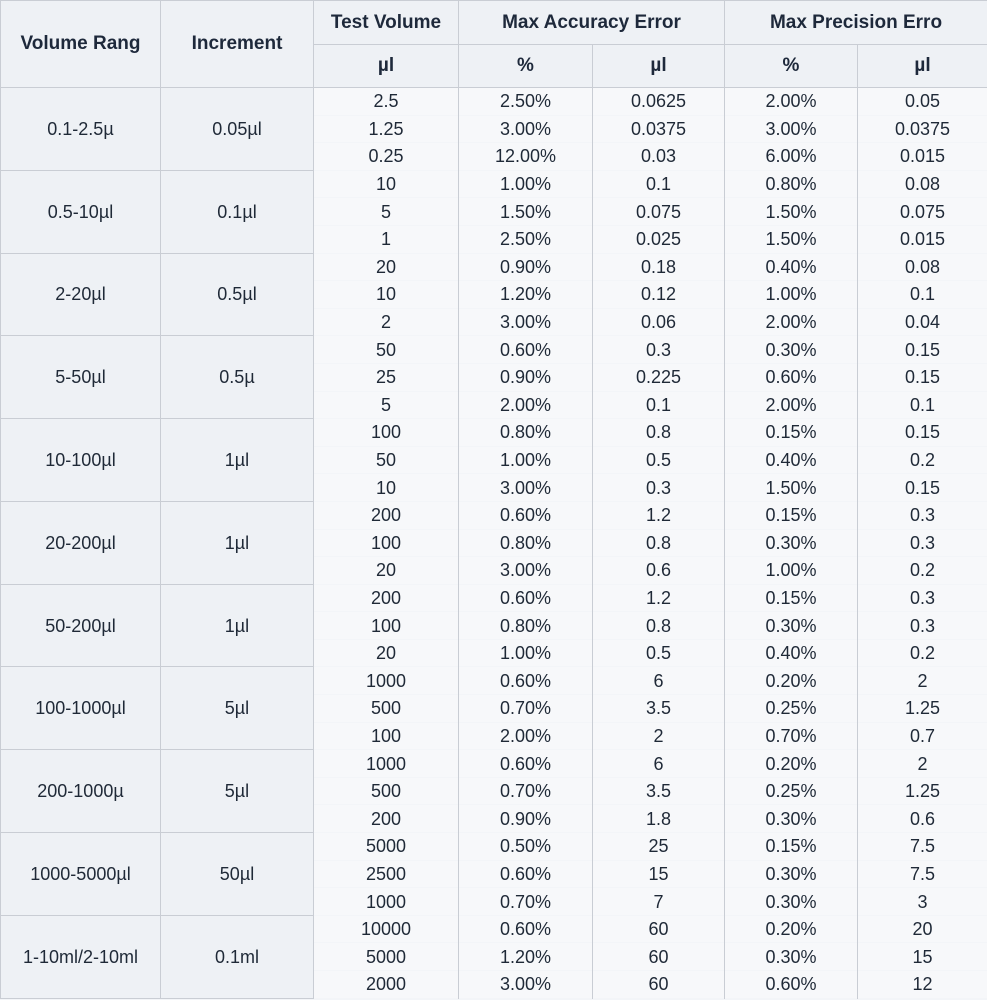  Describe the element at coordinates (658, 266) in the screenshot. I see `value-cell: 0.18` at that location.